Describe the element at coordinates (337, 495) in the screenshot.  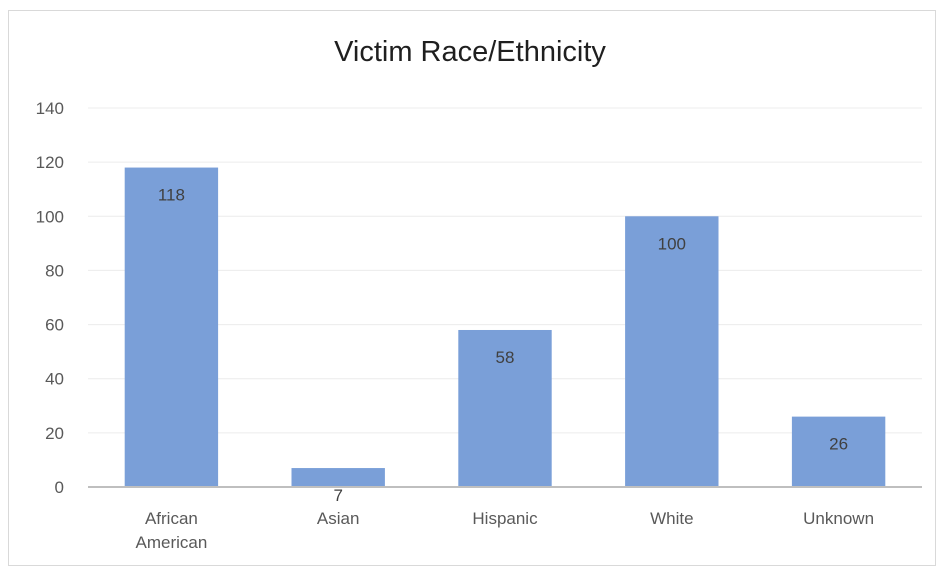
I see `data-label: 7` at that location.